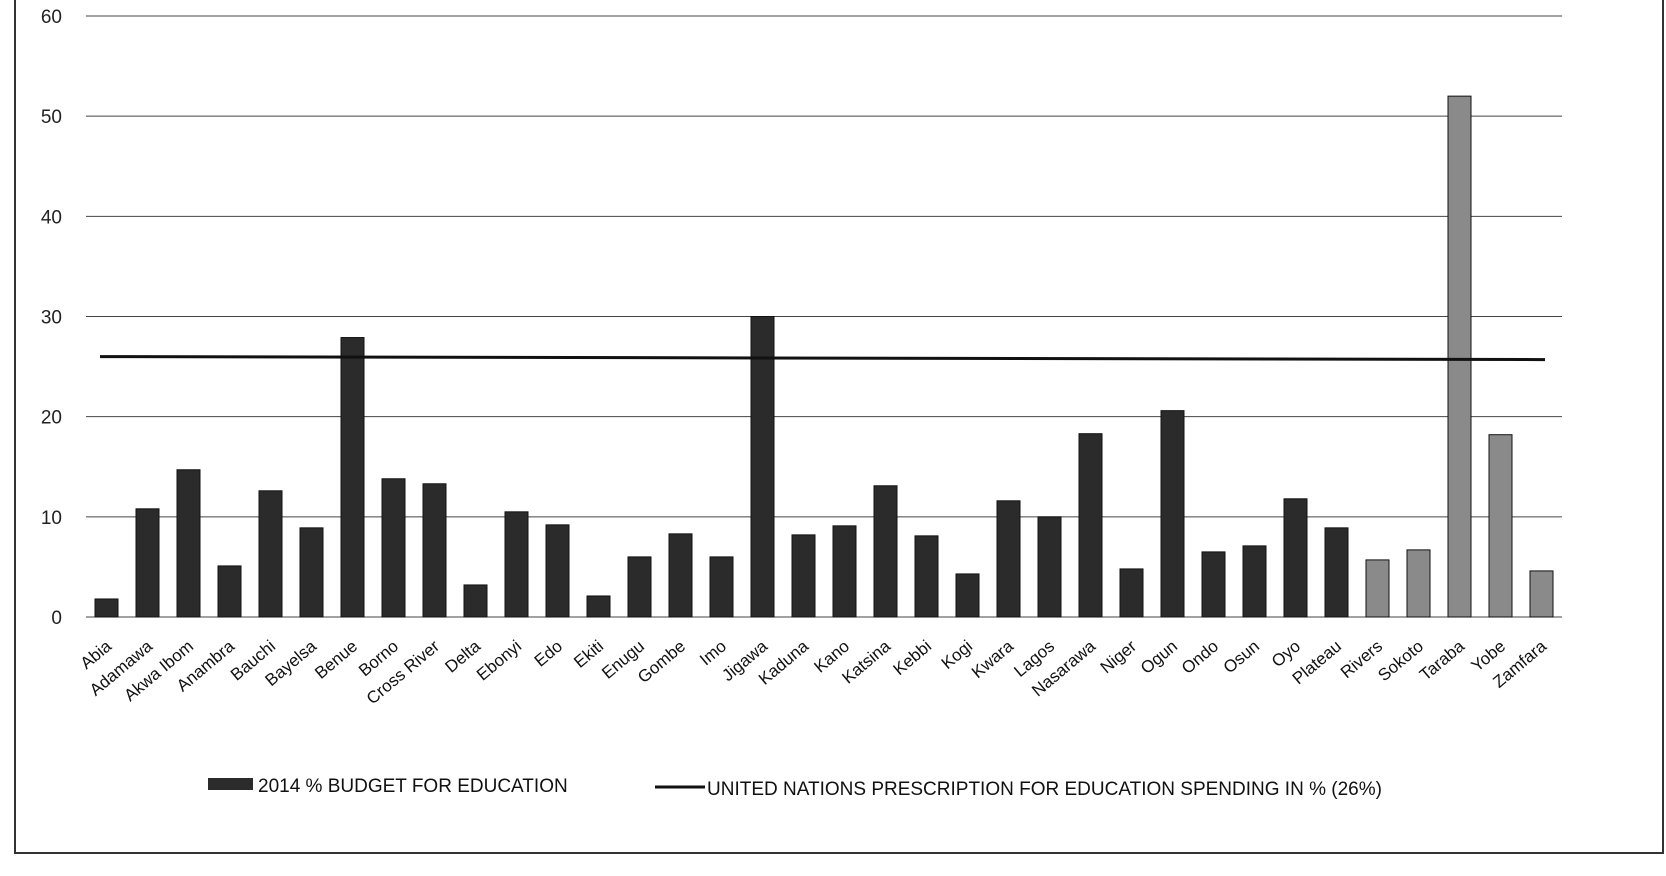 This screenshot has height=876, width=1666. I want to click on x-category-label: Osun, so click(1241, 657).